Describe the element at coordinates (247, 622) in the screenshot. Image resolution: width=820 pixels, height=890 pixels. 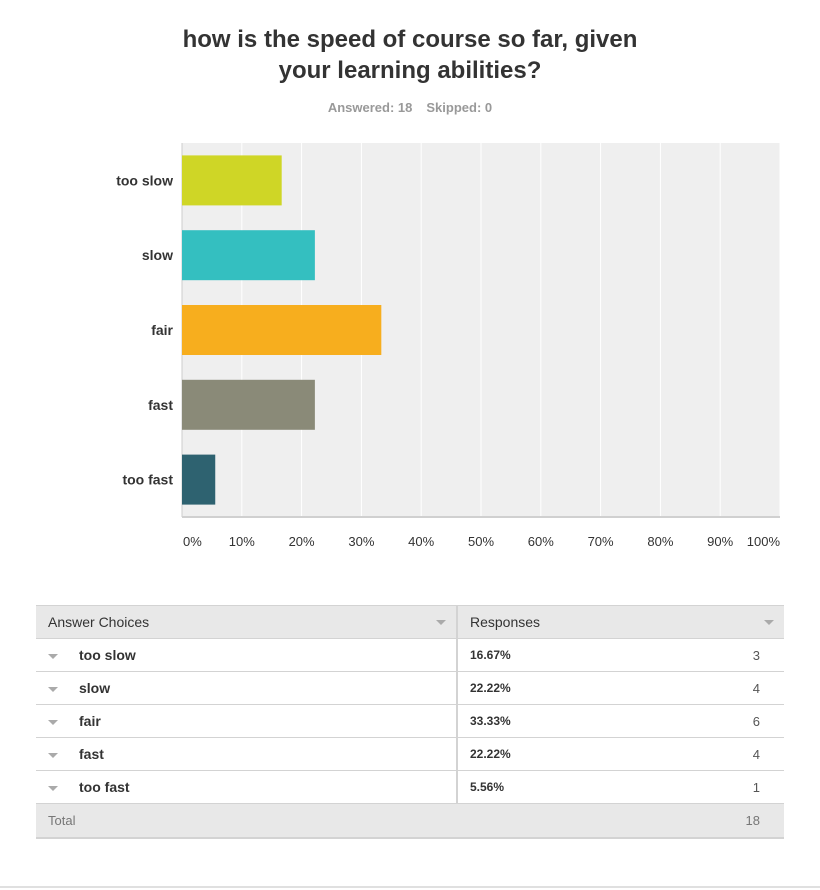
I see `answer-choices-header: Answer Choices` at that location.